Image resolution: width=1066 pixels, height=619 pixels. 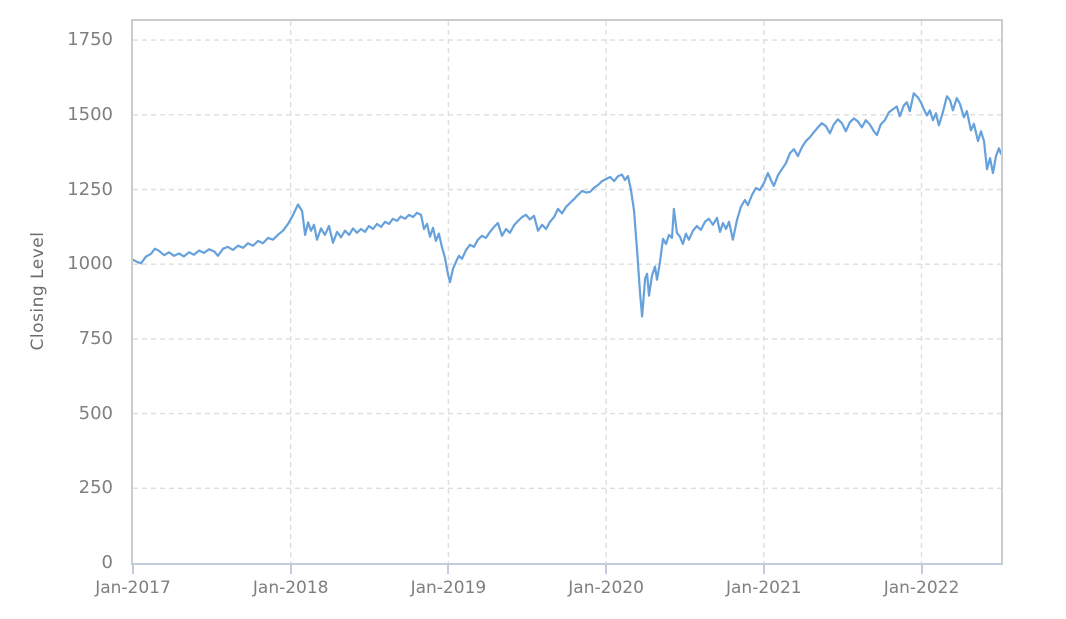 What do you see at coordinates (107, 562) in the screenshot?
I see `y-tick-label: 0` at bounding box center [107, 562].